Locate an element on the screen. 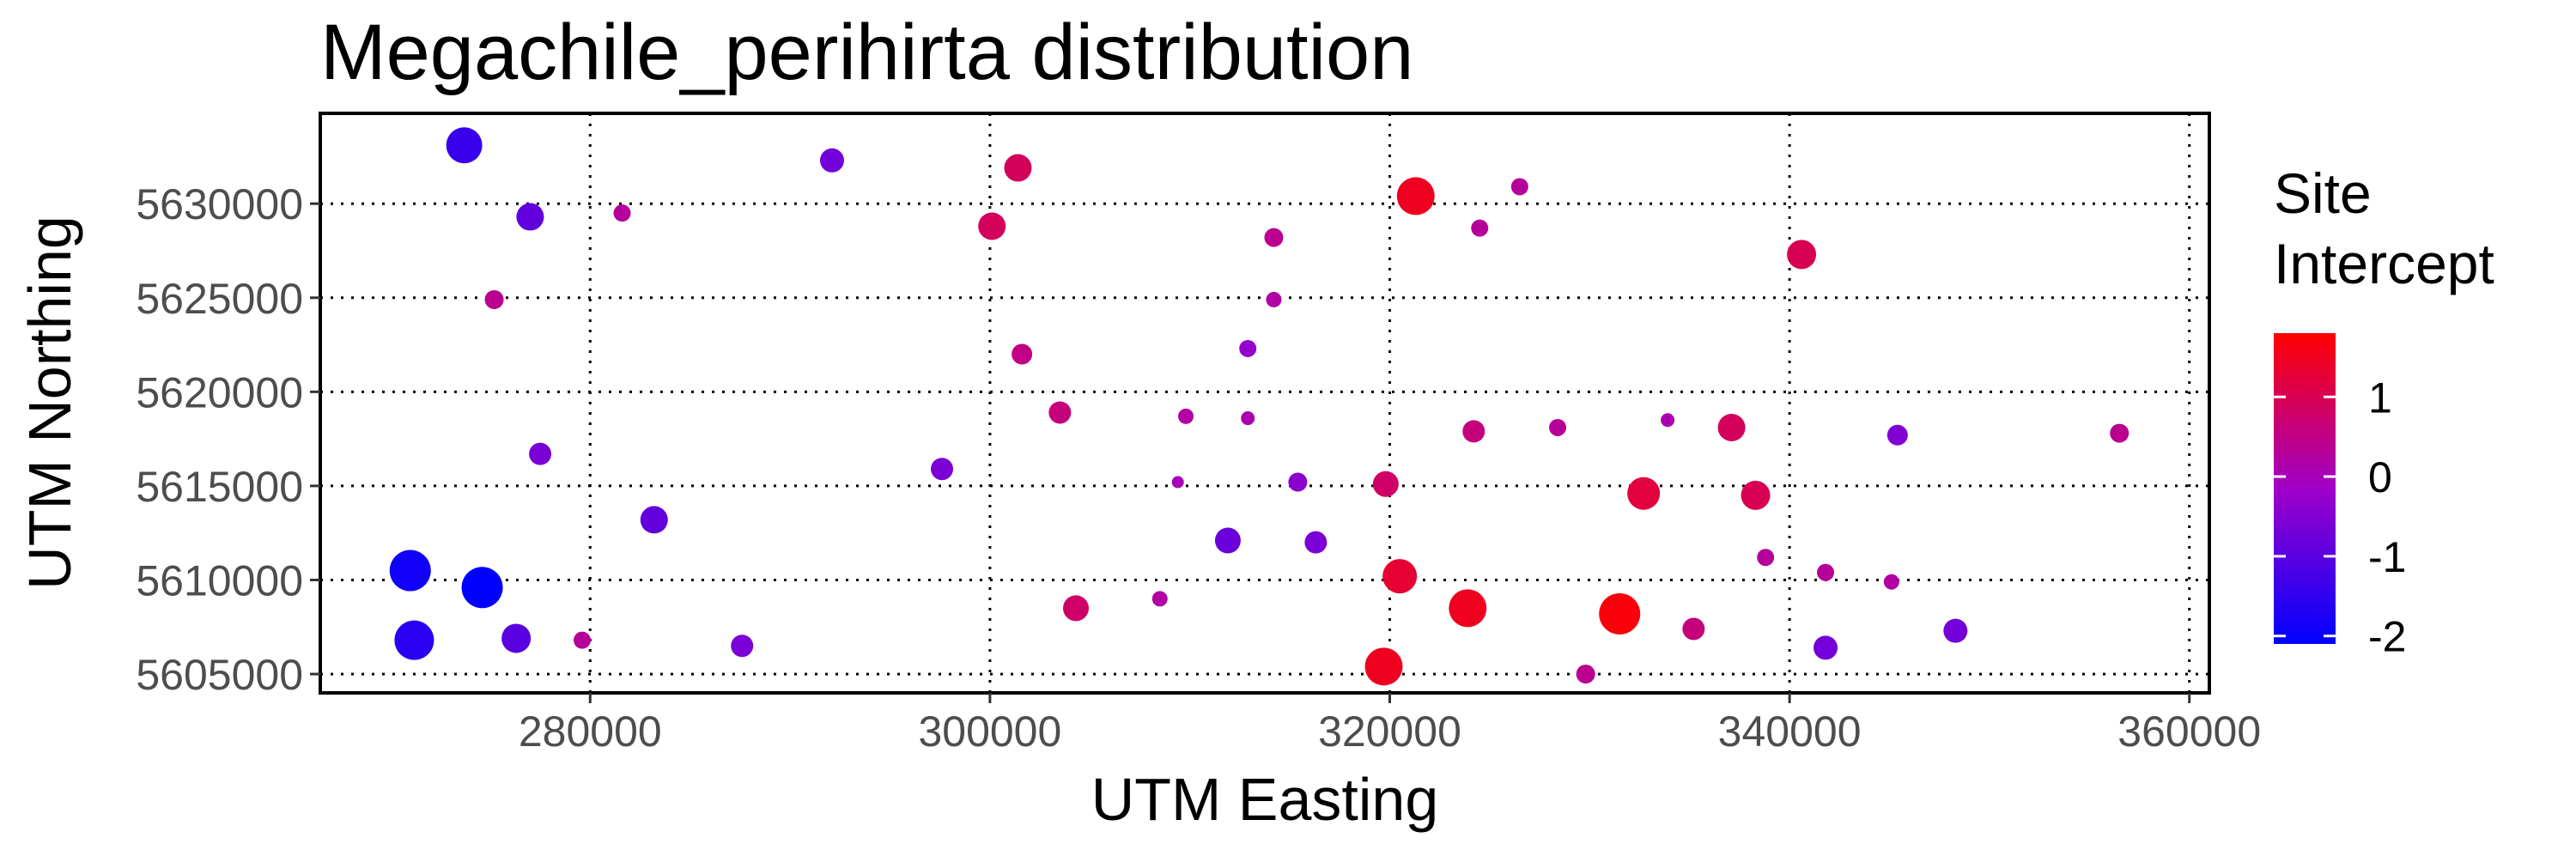 The width and height of the screenshot is (2576, 844). y-tick-label: 5620000 is located at coordinates (219, 392).